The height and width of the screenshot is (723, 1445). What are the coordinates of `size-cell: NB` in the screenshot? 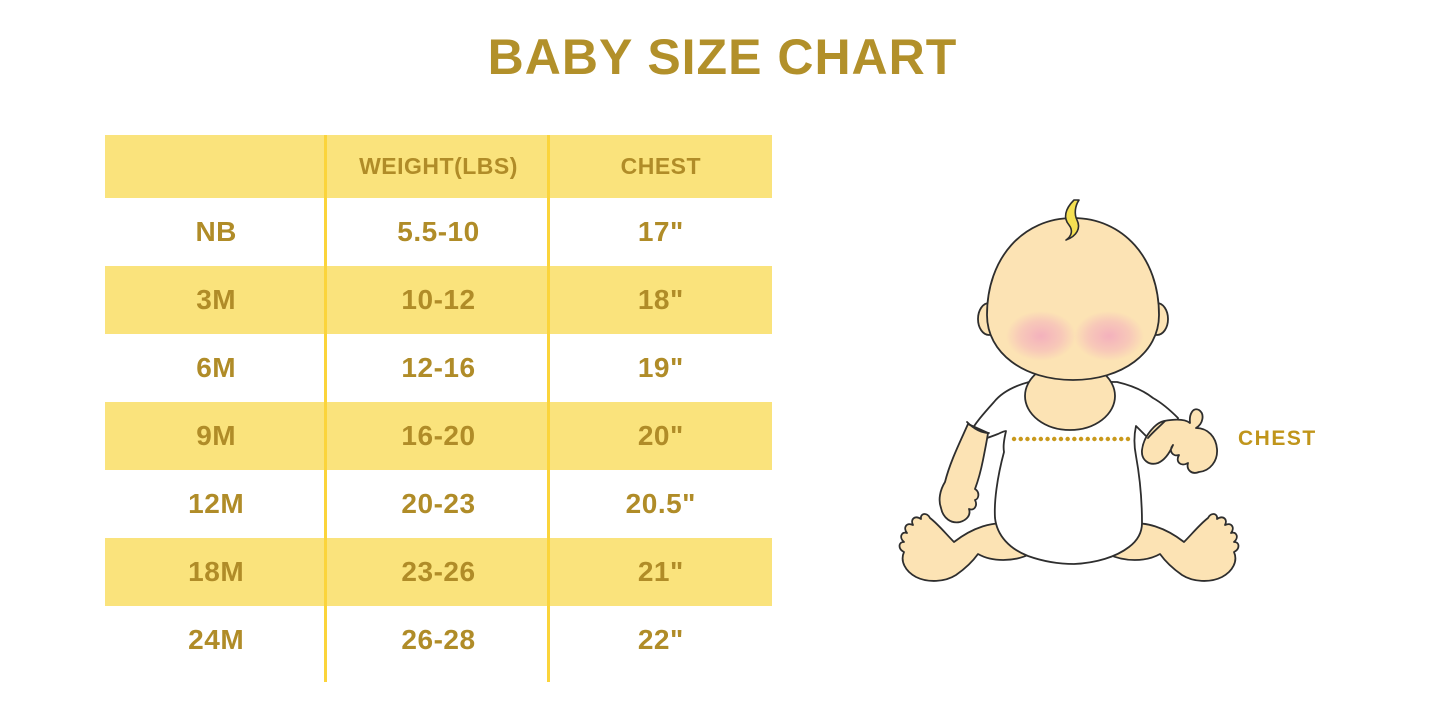 It's located at (216, 231).